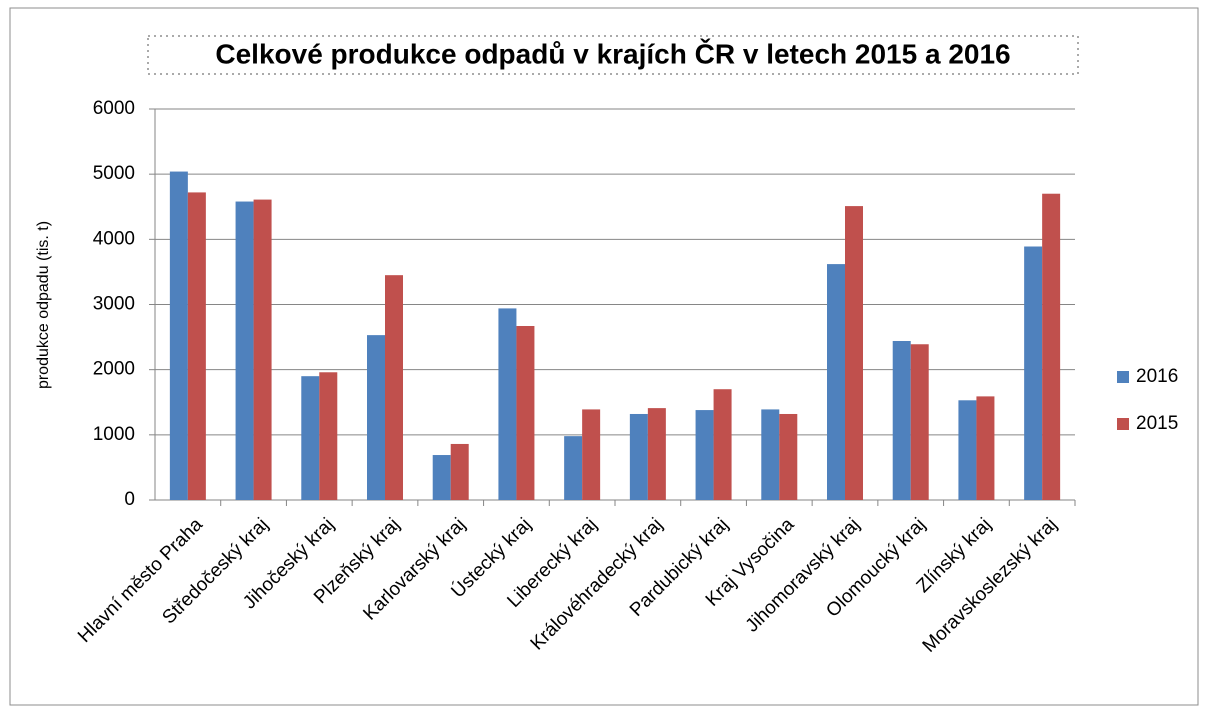  Describe the element at coordinates (114, 108) in the screenshot. I see `y-tick-label: 6000` at that location.